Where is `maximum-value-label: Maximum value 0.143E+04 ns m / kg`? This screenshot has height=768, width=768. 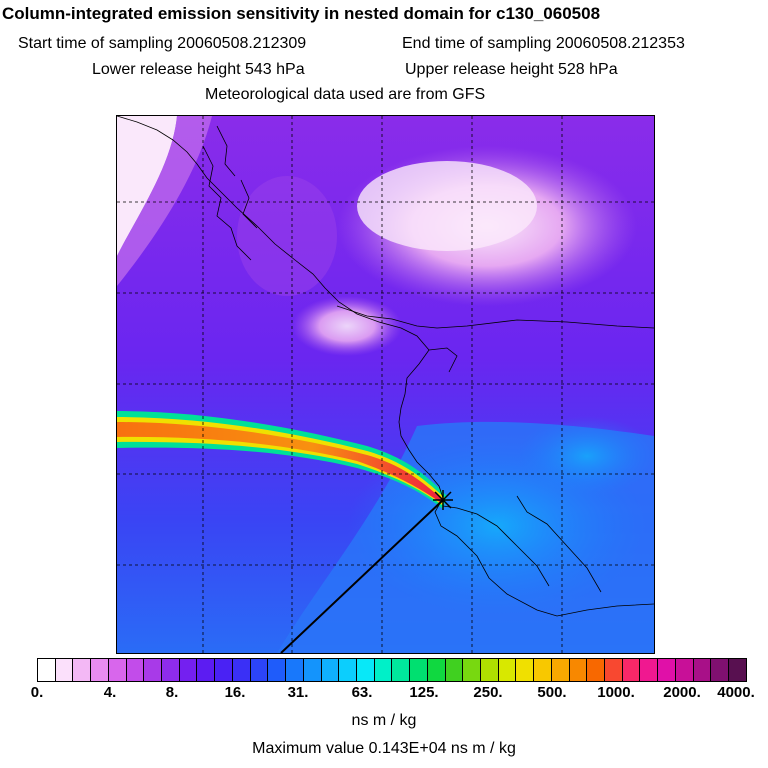 maximum-value-label: Maximum value 0.143E+04 ns m / kg is located at coordinates (384, 748).